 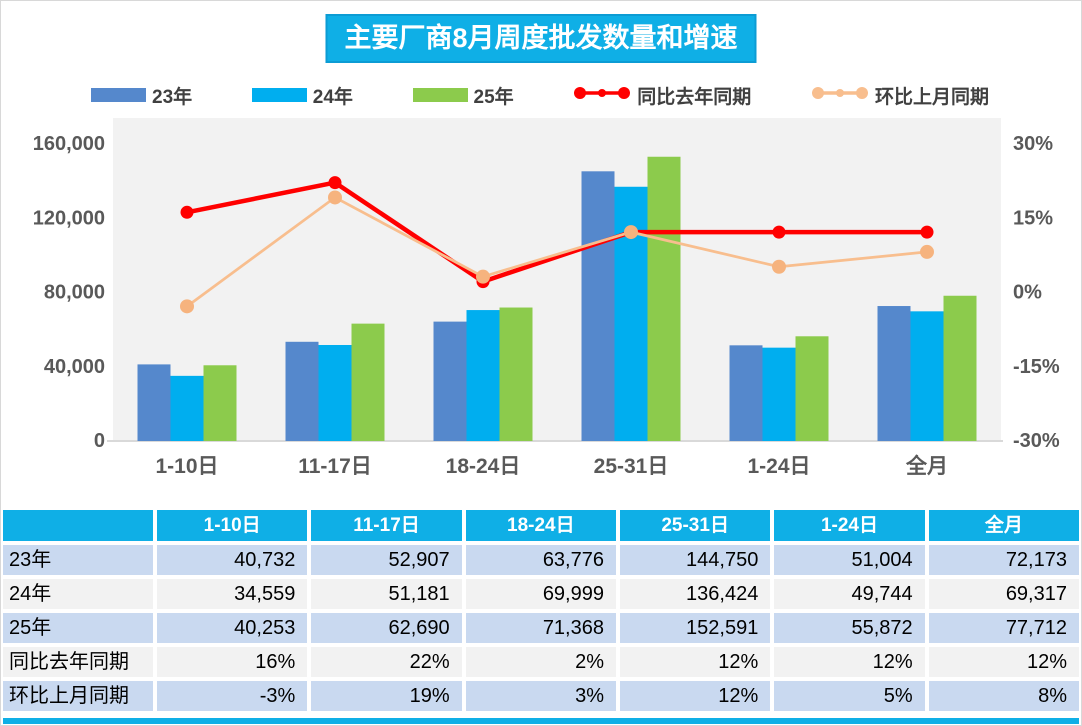 I want to click on table-cell: 55,872, so click(x=849, y=628).